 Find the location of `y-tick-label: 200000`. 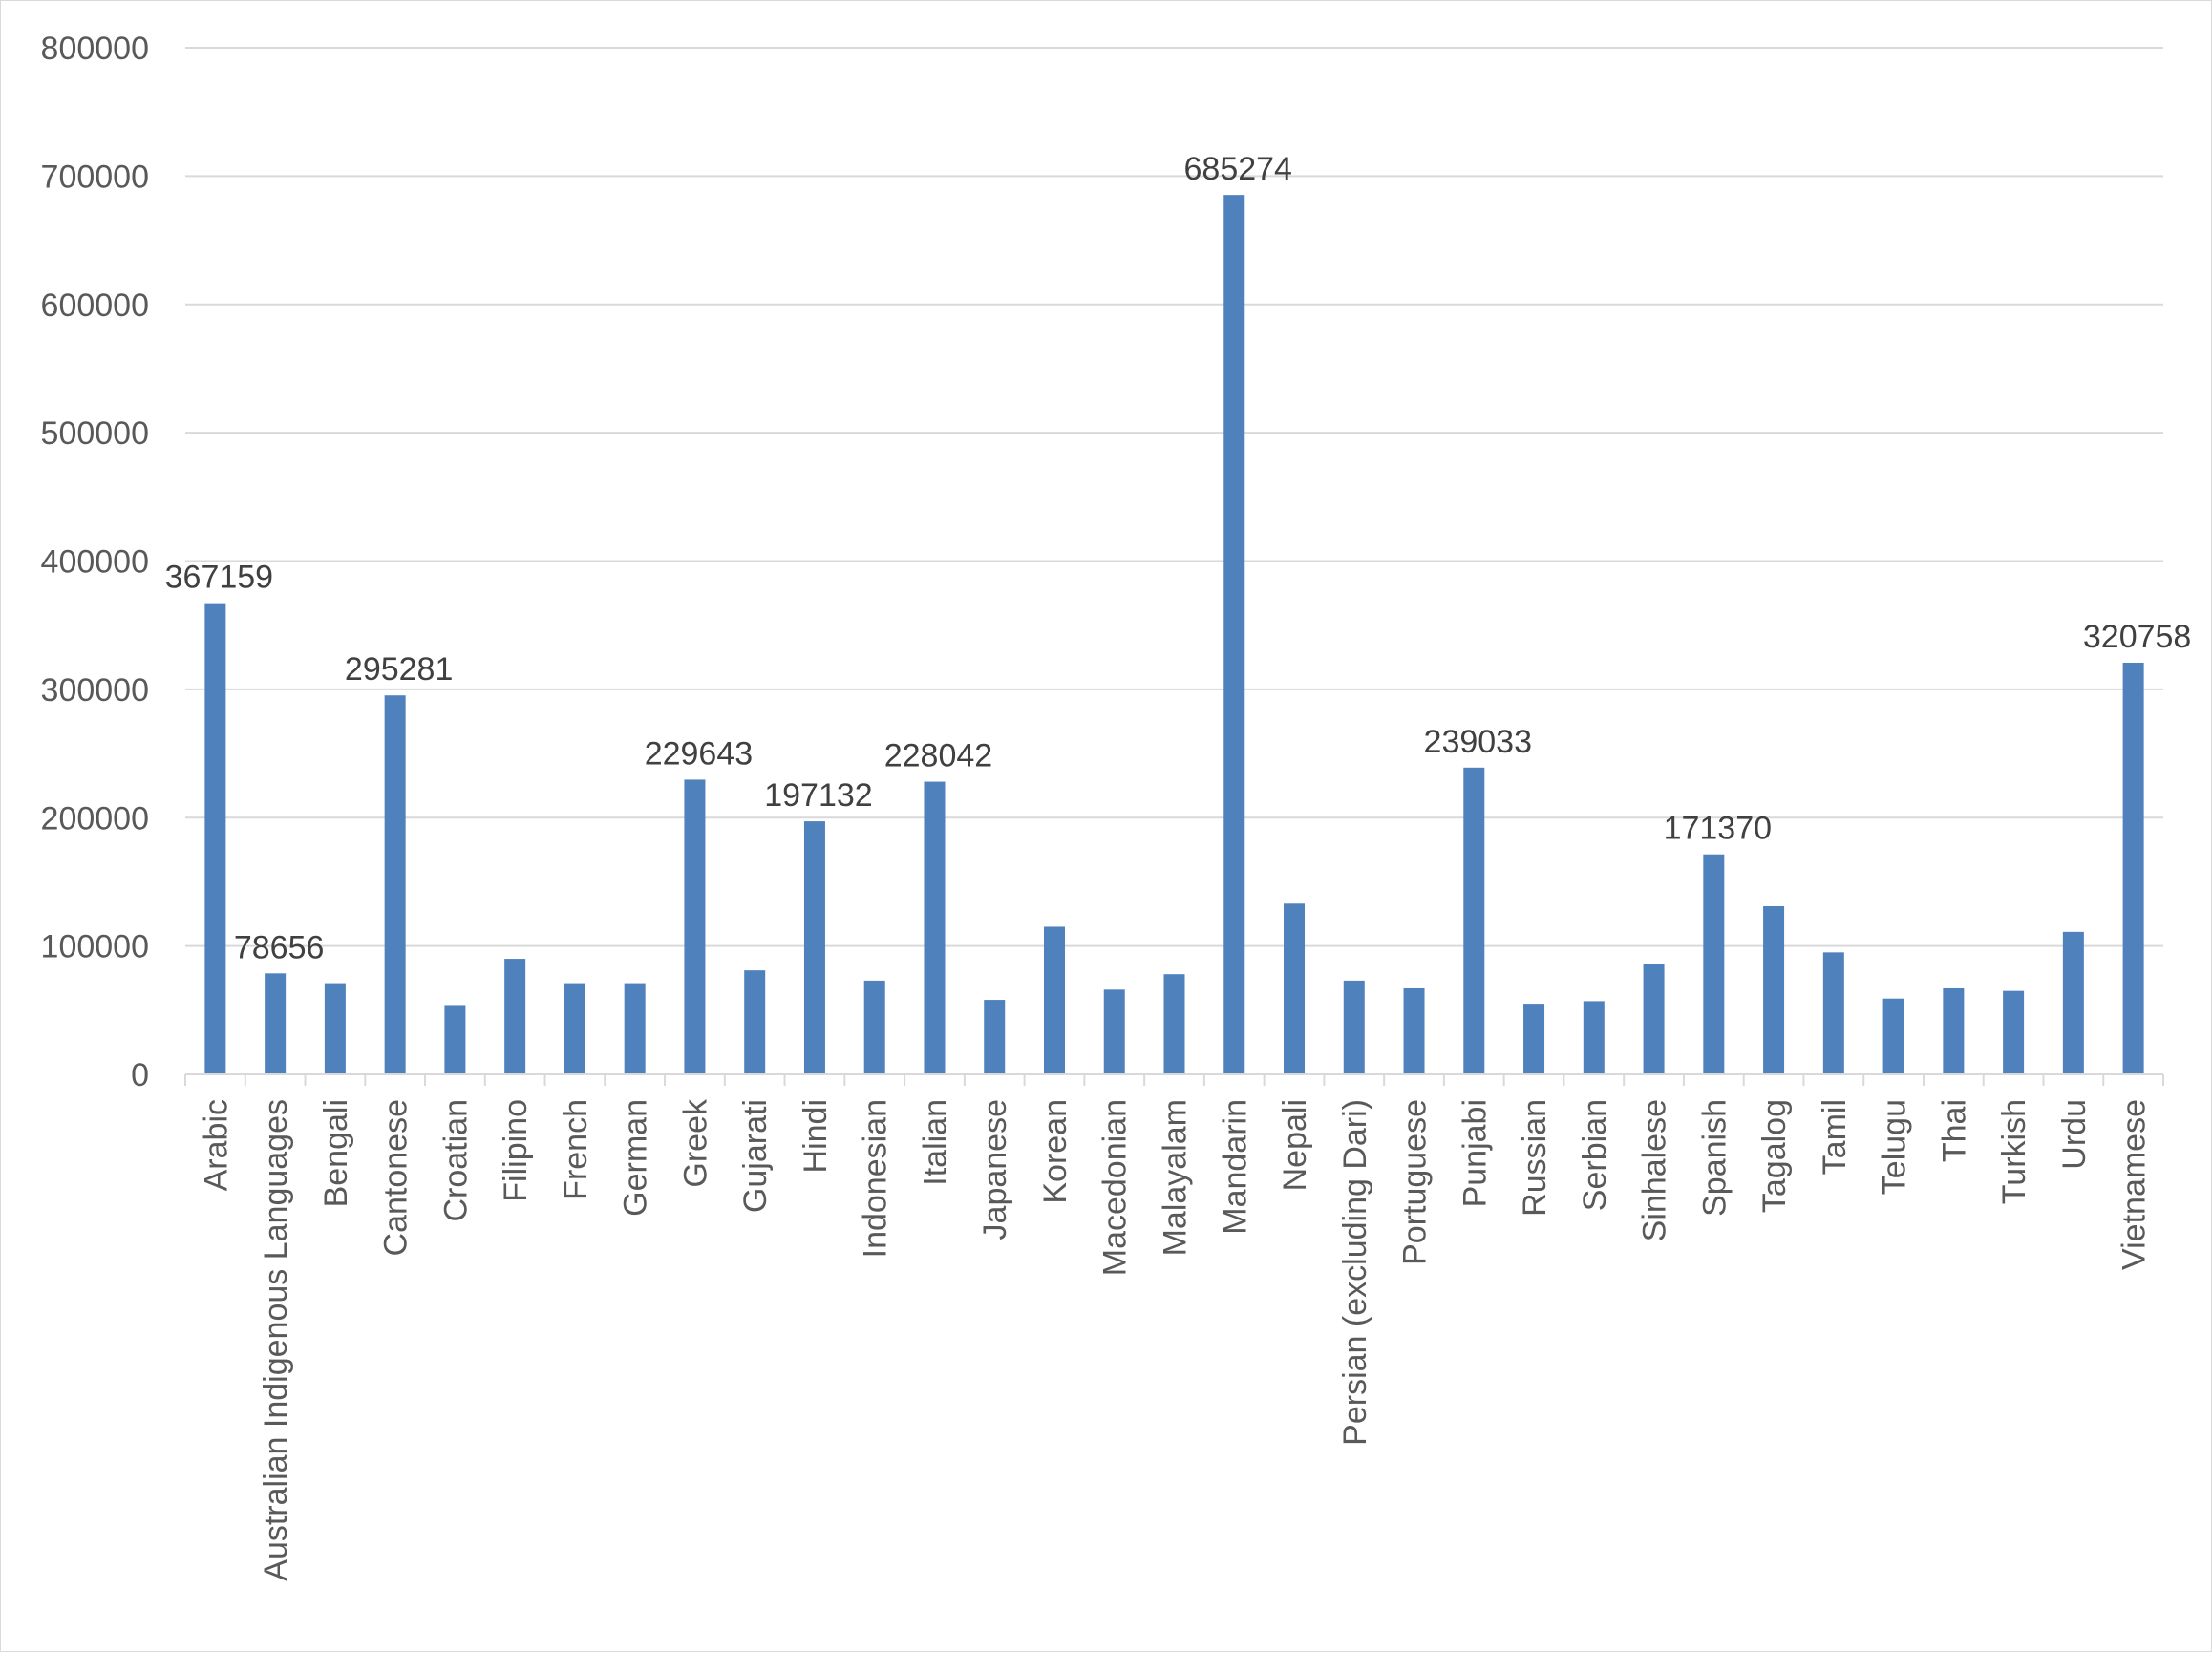

y-tick-label: 200000 is located at coordinates (95, 819).